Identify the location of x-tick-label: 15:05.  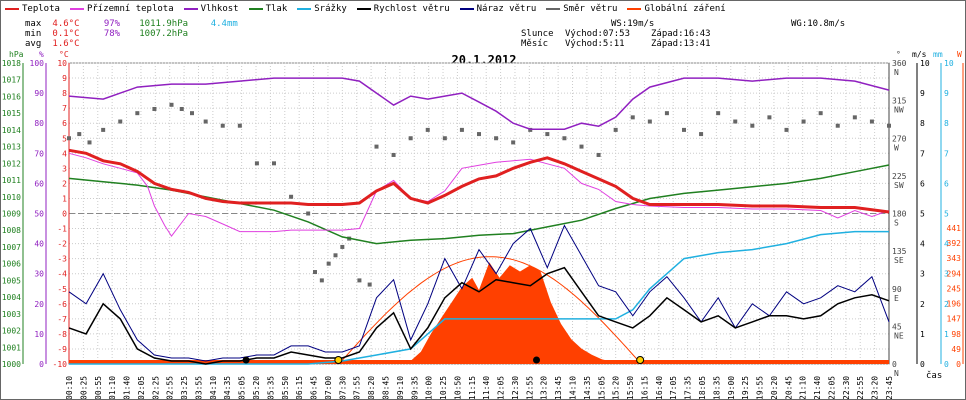
(601, 387).